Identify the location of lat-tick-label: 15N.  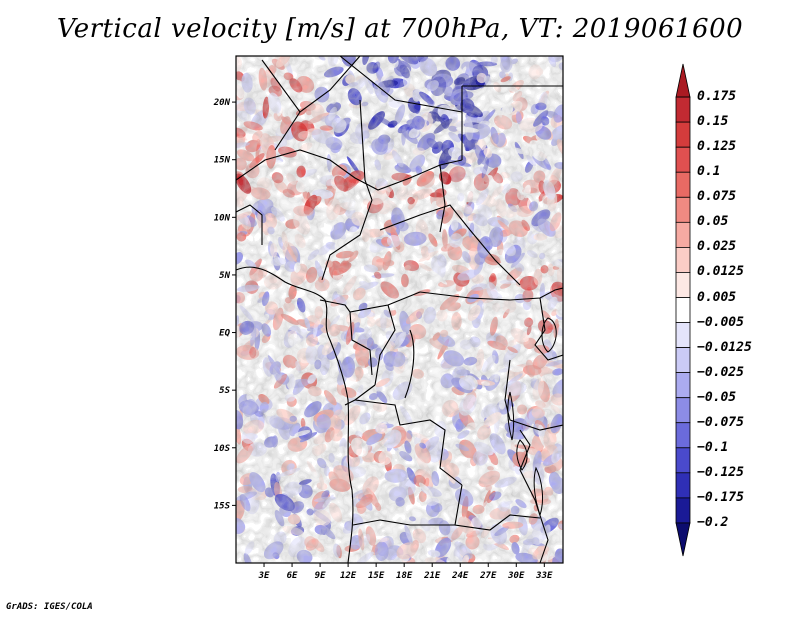
(222, 161).